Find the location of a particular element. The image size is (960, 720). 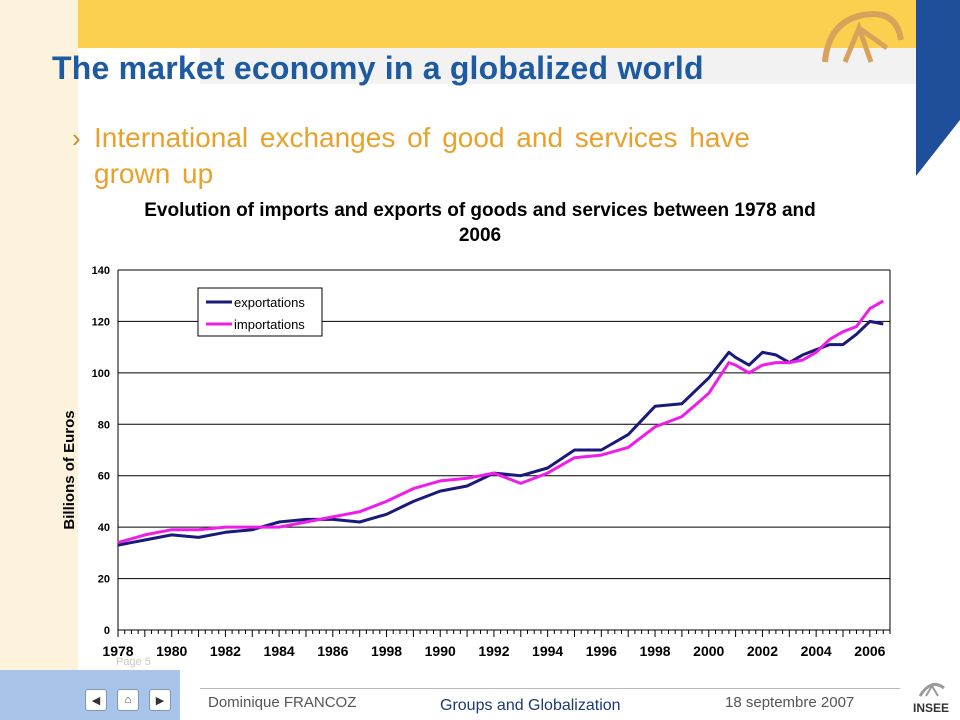

y-axis-label: Billions of Euros is located at coordinates (69, 469).